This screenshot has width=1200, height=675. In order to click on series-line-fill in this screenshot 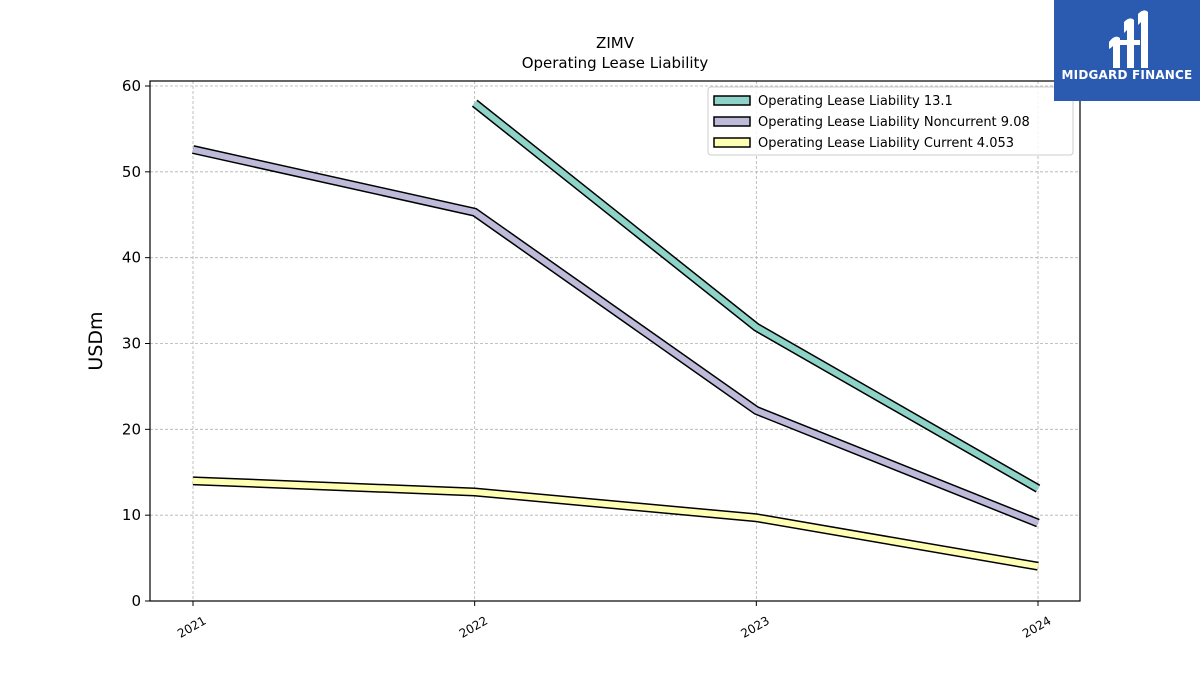, I will do `click(615, 523)`.